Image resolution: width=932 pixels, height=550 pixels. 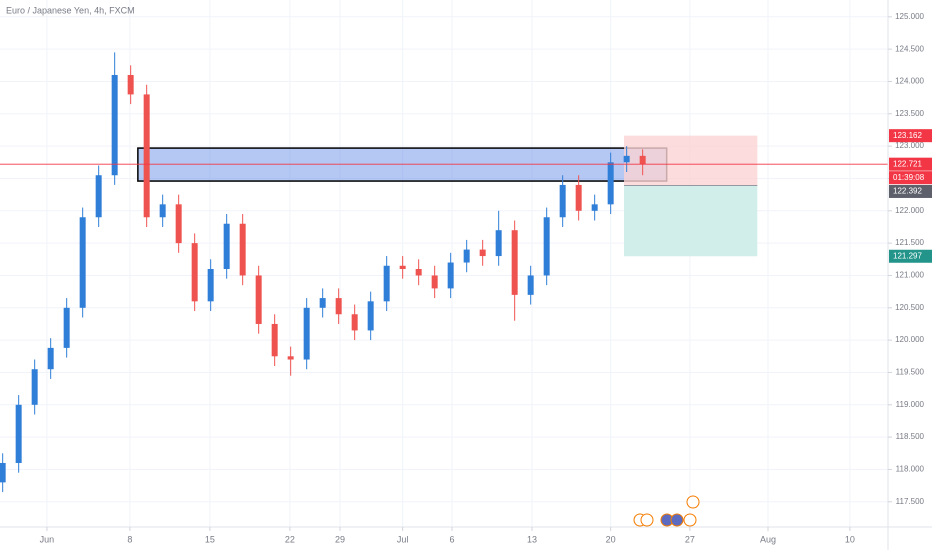 What do you see at coordinates (909, 307) in the screenshot?
I see `y-tick-label: 120.500` at bounding box center [909, 307].